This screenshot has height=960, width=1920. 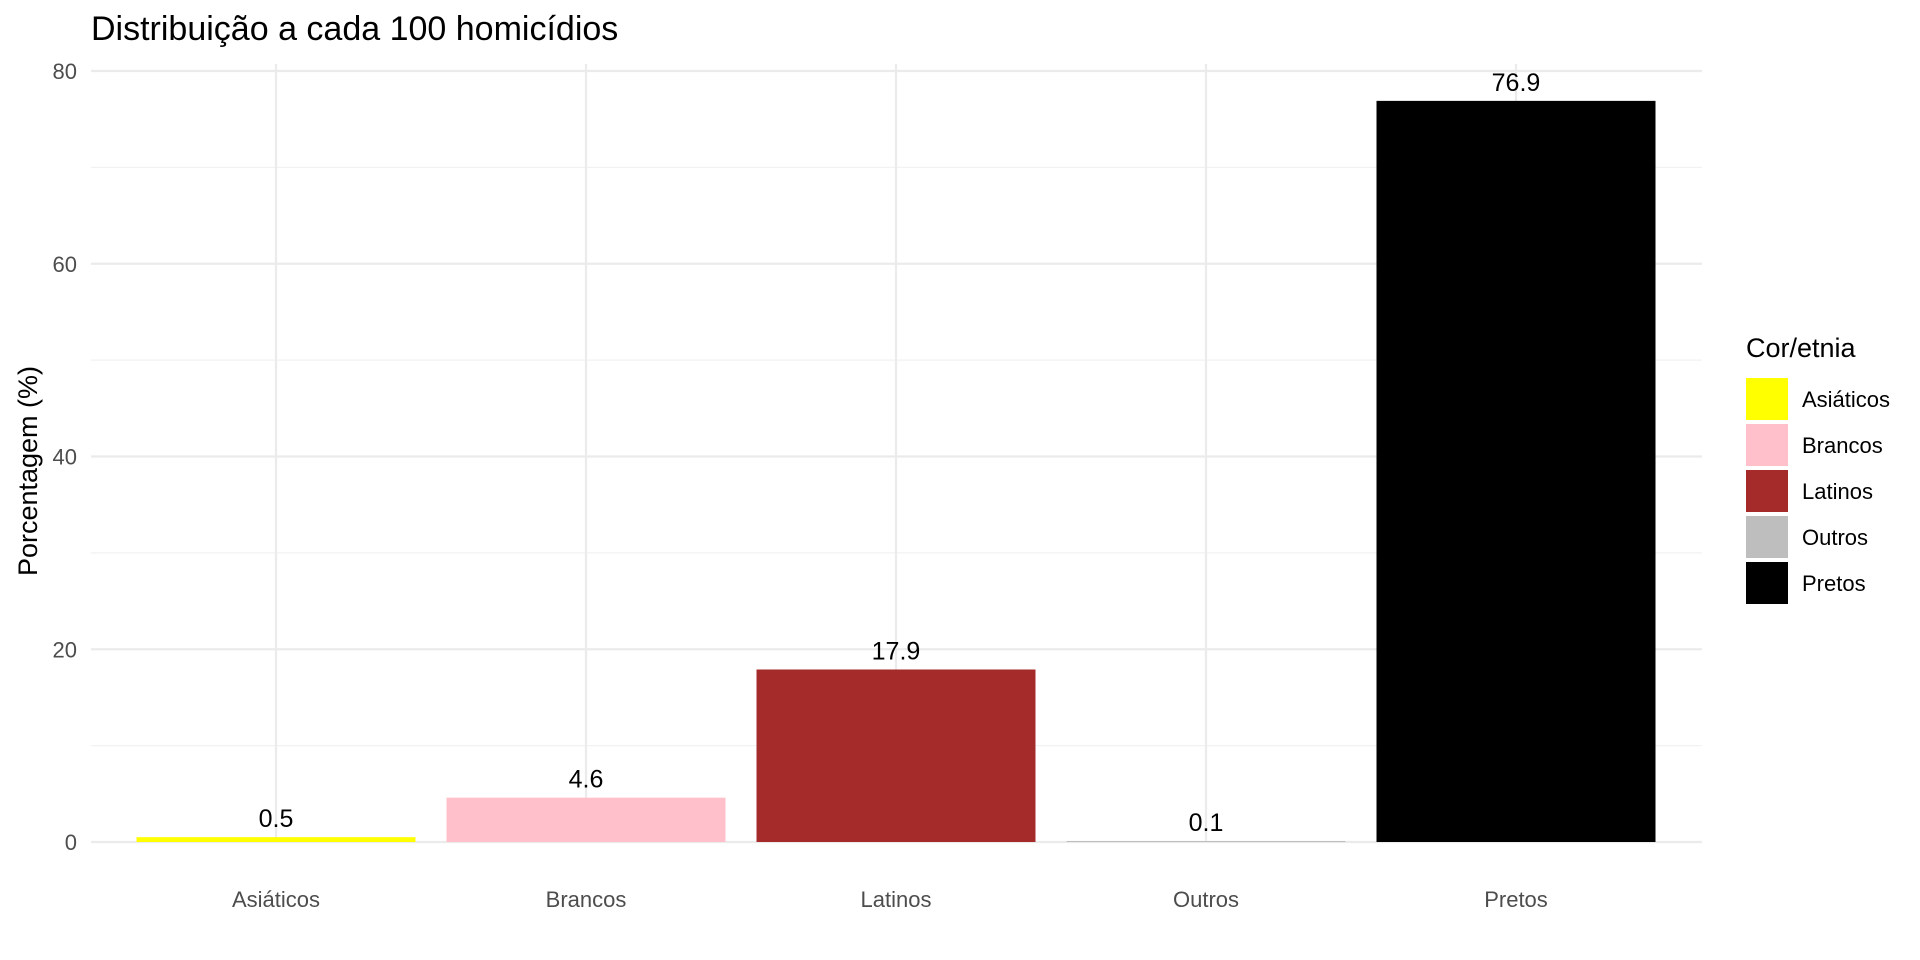 I want to click on y-axis-title: Porcentagem (%), so click(x=28, y=471).